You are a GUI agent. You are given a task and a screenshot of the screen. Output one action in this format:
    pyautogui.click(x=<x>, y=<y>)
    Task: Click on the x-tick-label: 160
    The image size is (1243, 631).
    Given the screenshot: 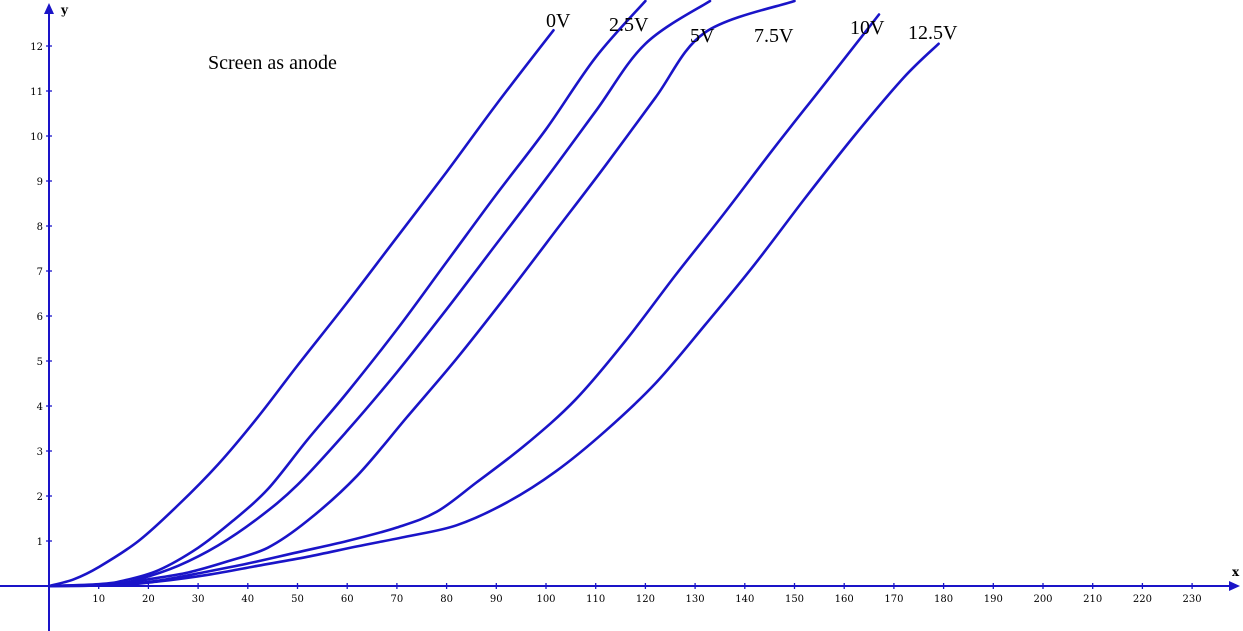 What is the action you would take?
    pyautogui.click(x=844, y=599)
    